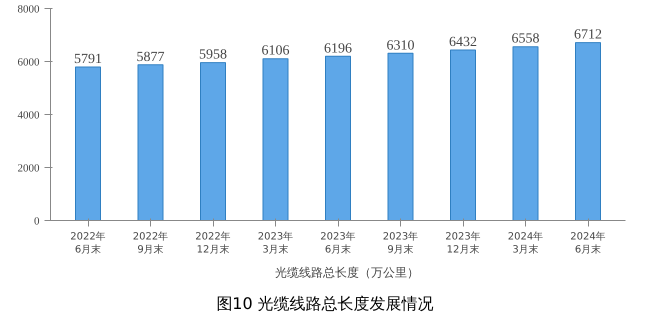 This screenshot has width=649, height=332. Describe the element at coordinates (588, 243) in the screenshot. I see `x-tick-label: 2024年 6月末` at that location.